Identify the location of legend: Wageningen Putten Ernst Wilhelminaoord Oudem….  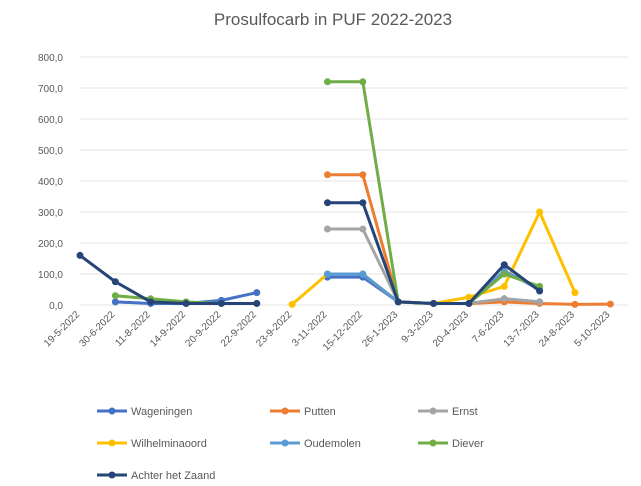
(290, 444).